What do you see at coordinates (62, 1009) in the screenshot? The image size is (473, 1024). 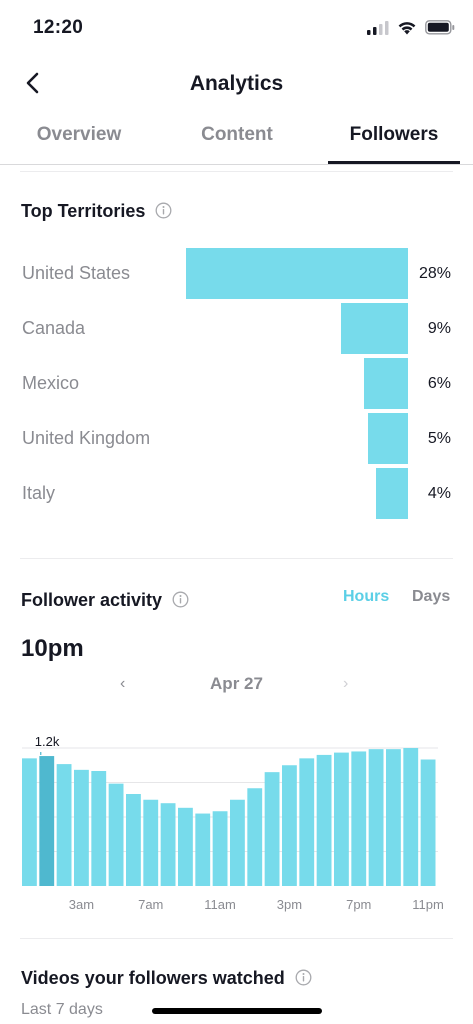 I see `videos-watched-subtitle: Last 7 days` at bounding box center [62, 1009].